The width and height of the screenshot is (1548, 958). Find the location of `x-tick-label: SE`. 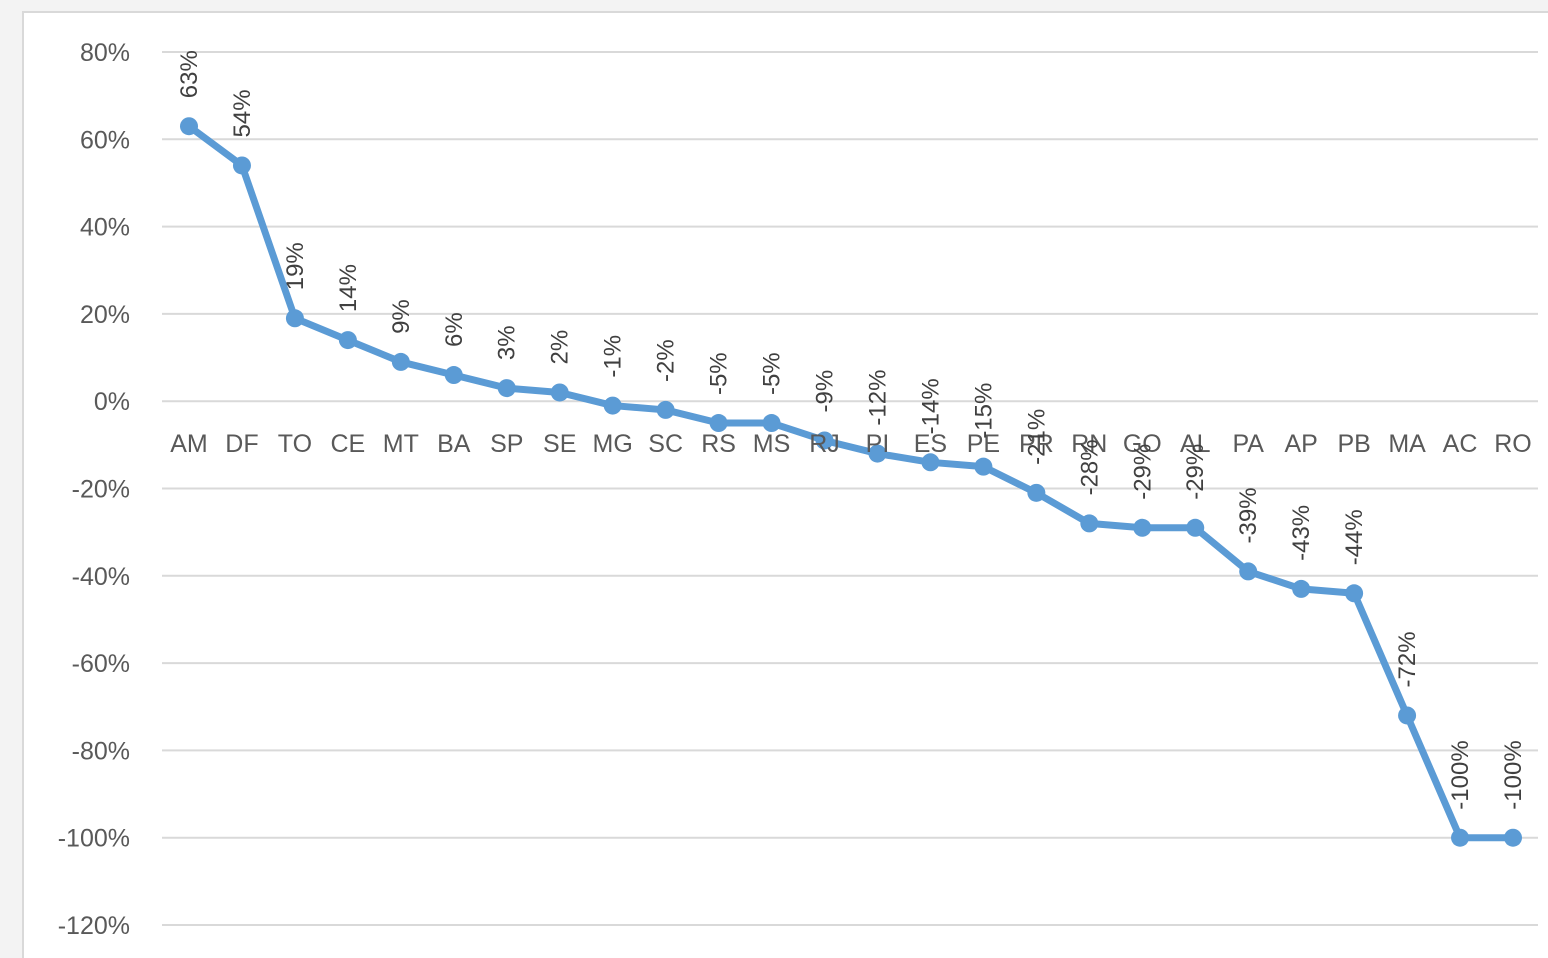

x-tick-label: SE is located at coordinates (559, 444).